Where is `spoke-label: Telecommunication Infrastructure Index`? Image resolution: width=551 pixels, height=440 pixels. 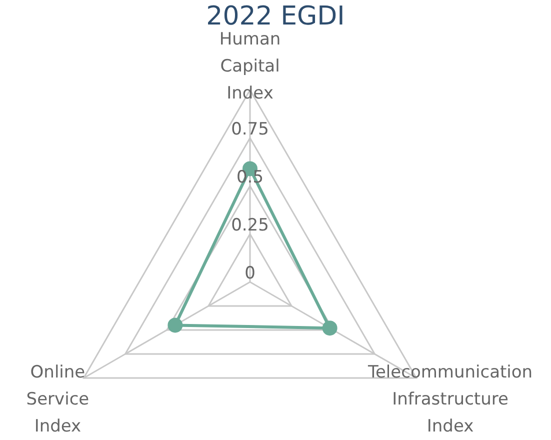
spoke-label: Telecommunication Infrastructure Index is located at coordinates (449, 399).